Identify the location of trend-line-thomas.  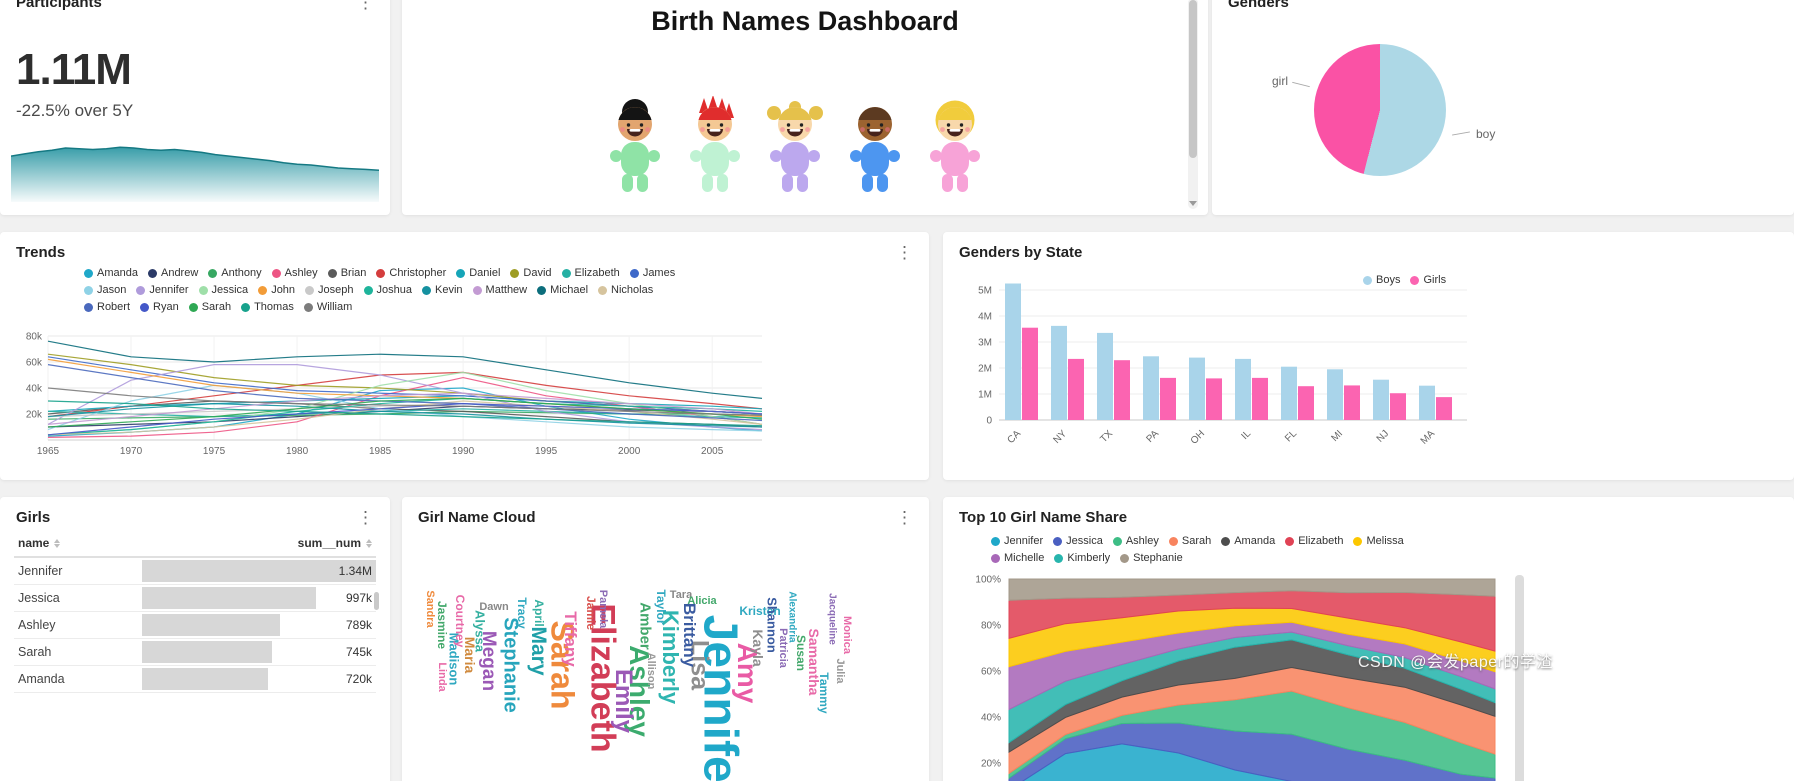
(405, 413).